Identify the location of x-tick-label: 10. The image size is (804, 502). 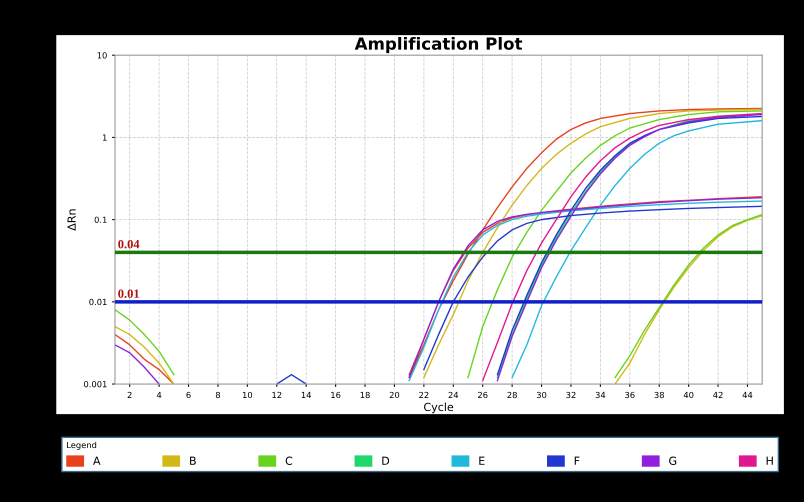
(247, 395).